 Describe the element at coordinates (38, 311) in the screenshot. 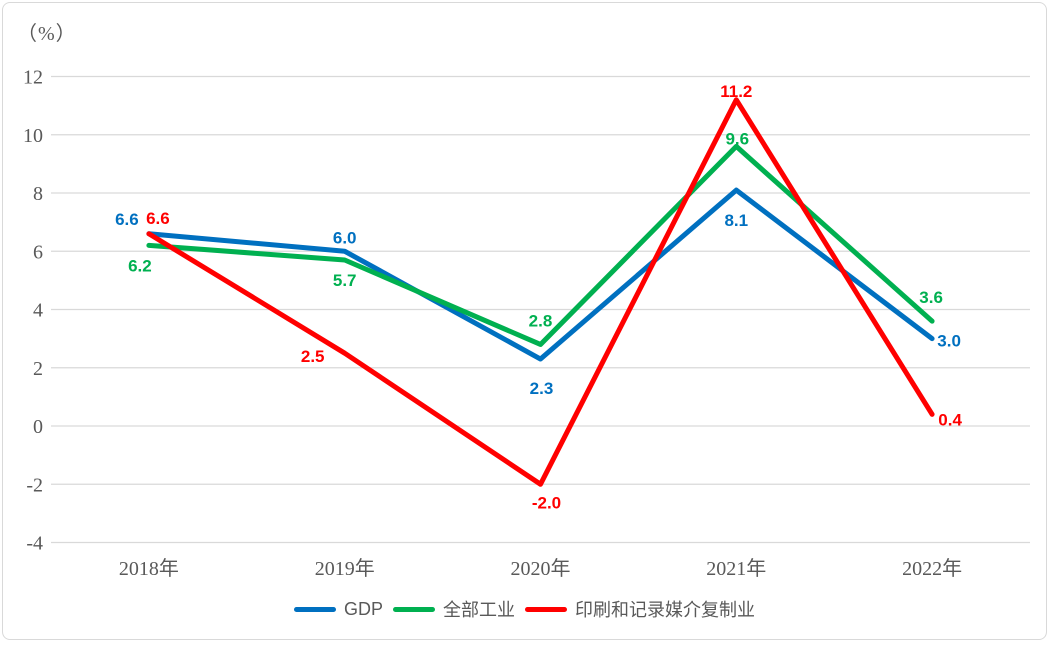

I see `y-axis-tick-label: 4` at that location.